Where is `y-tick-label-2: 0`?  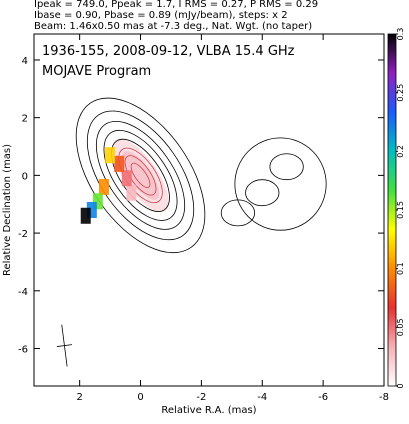
y-tick-label-2: 0 is located at coordinates (25, 176).